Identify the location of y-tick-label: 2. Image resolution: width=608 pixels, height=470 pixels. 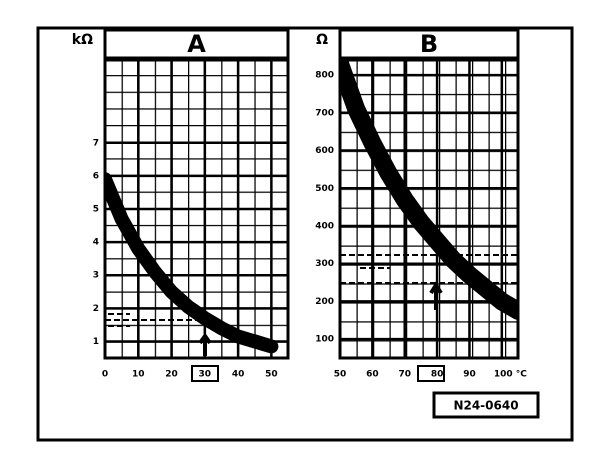
(96, 309).